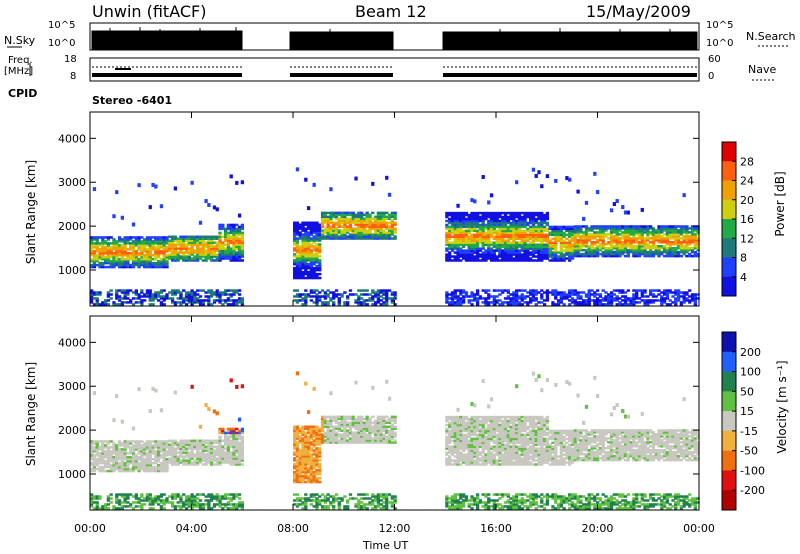 This screenshot has width=800, height=554. I want to click on nsearch-tick-low: 10^0, so click(720, 43).